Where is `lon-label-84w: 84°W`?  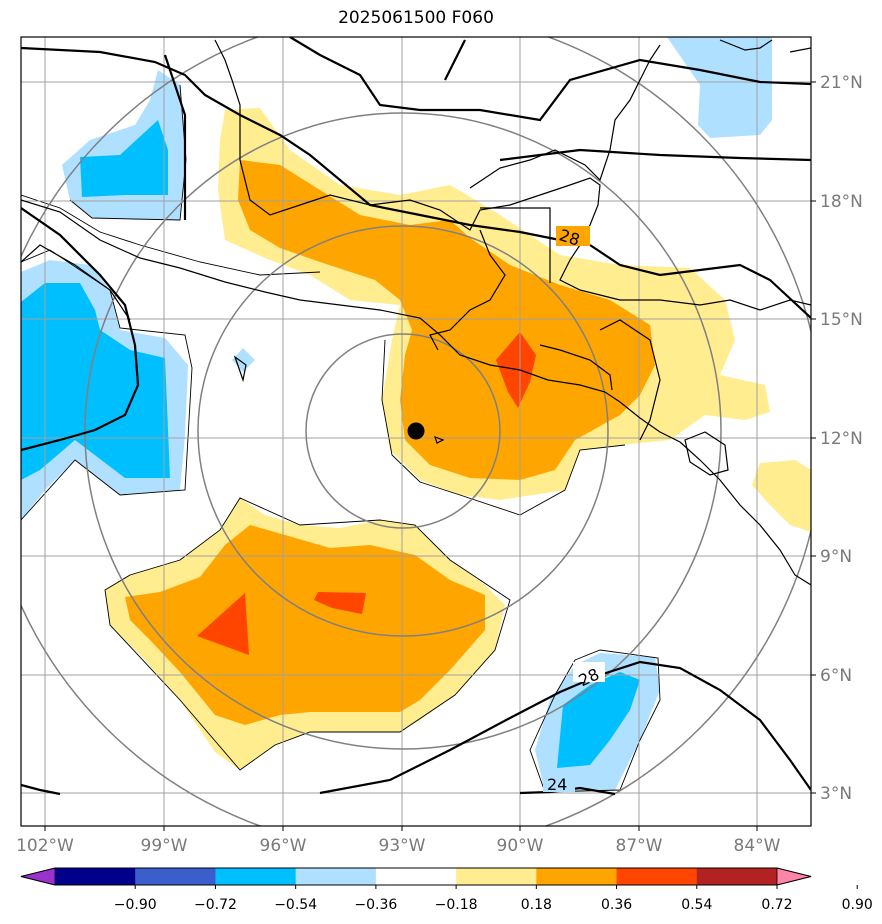 lon-label-84w: 84°W is located at coordinates (757, 846).